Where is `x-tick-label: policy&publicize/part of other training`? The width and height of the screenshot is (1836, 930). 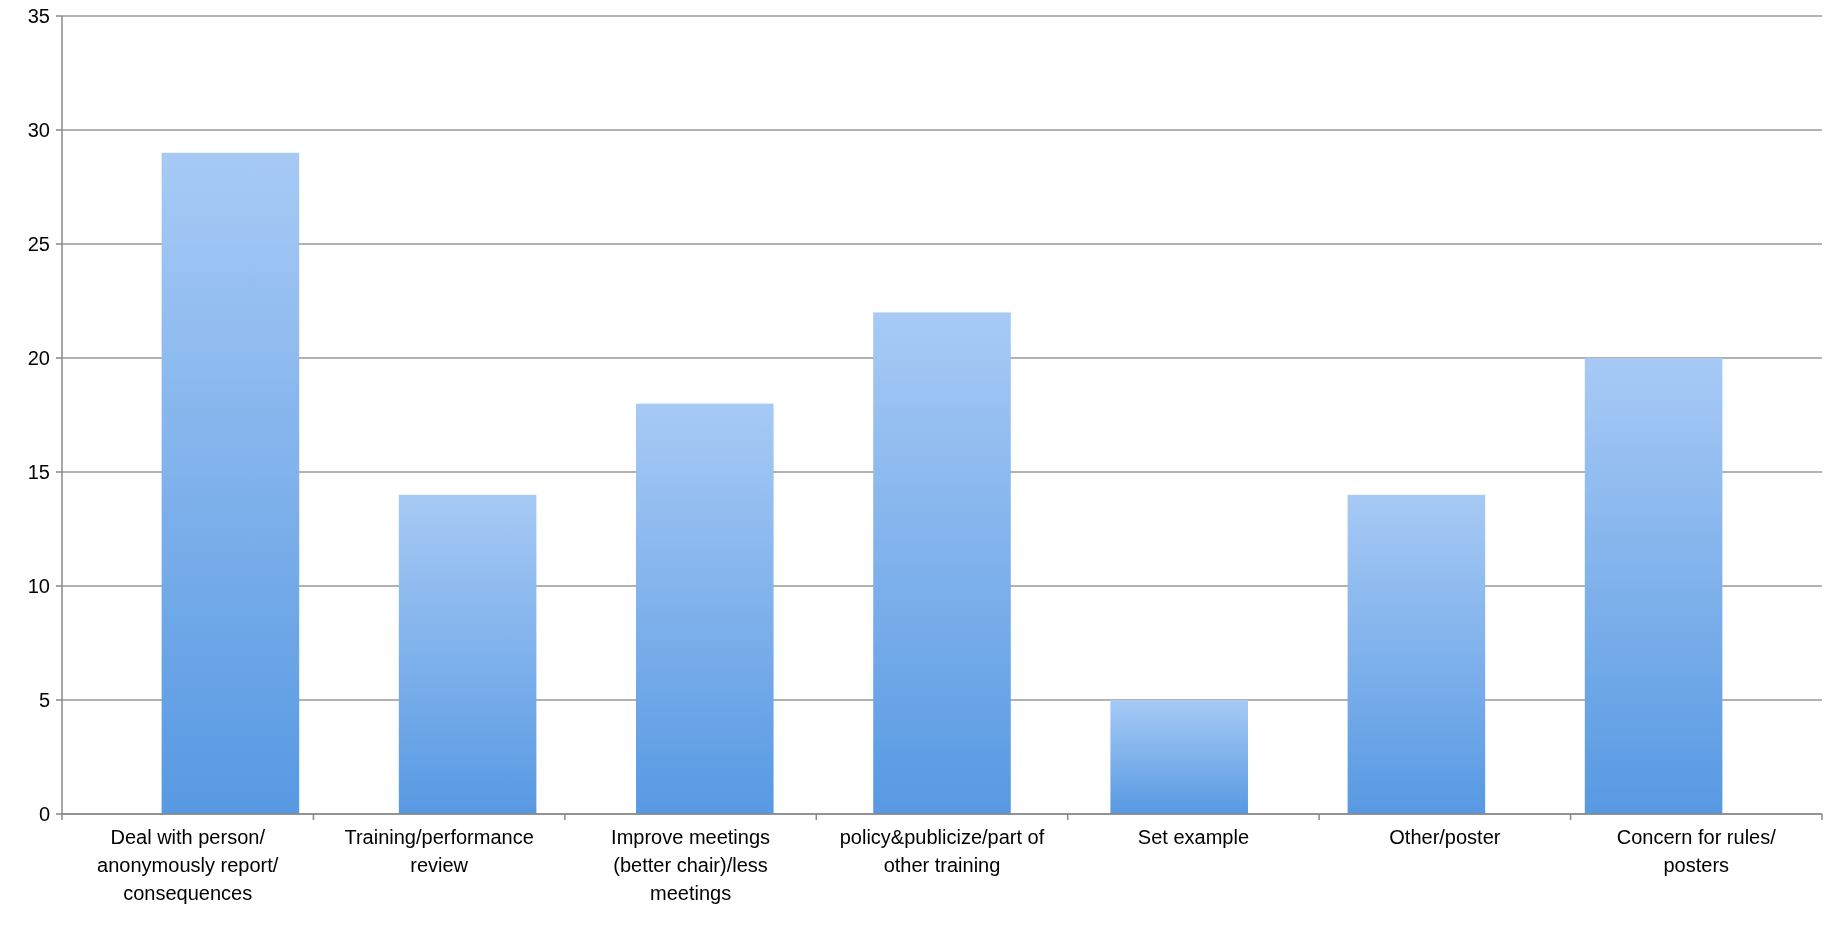 x-tick-label: policy&publicize/part of other training is located at coordinates (942, 851).